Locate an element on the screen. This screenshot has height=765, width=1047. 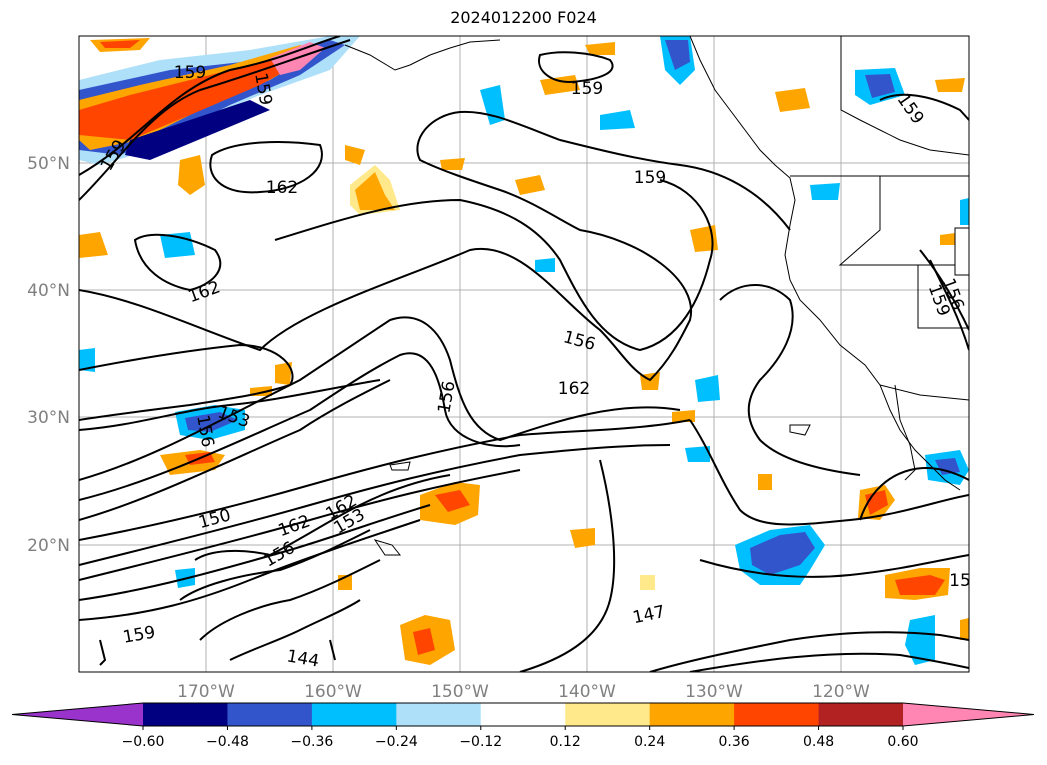
lon-label: 120°W is located at coordinates (841, 692).